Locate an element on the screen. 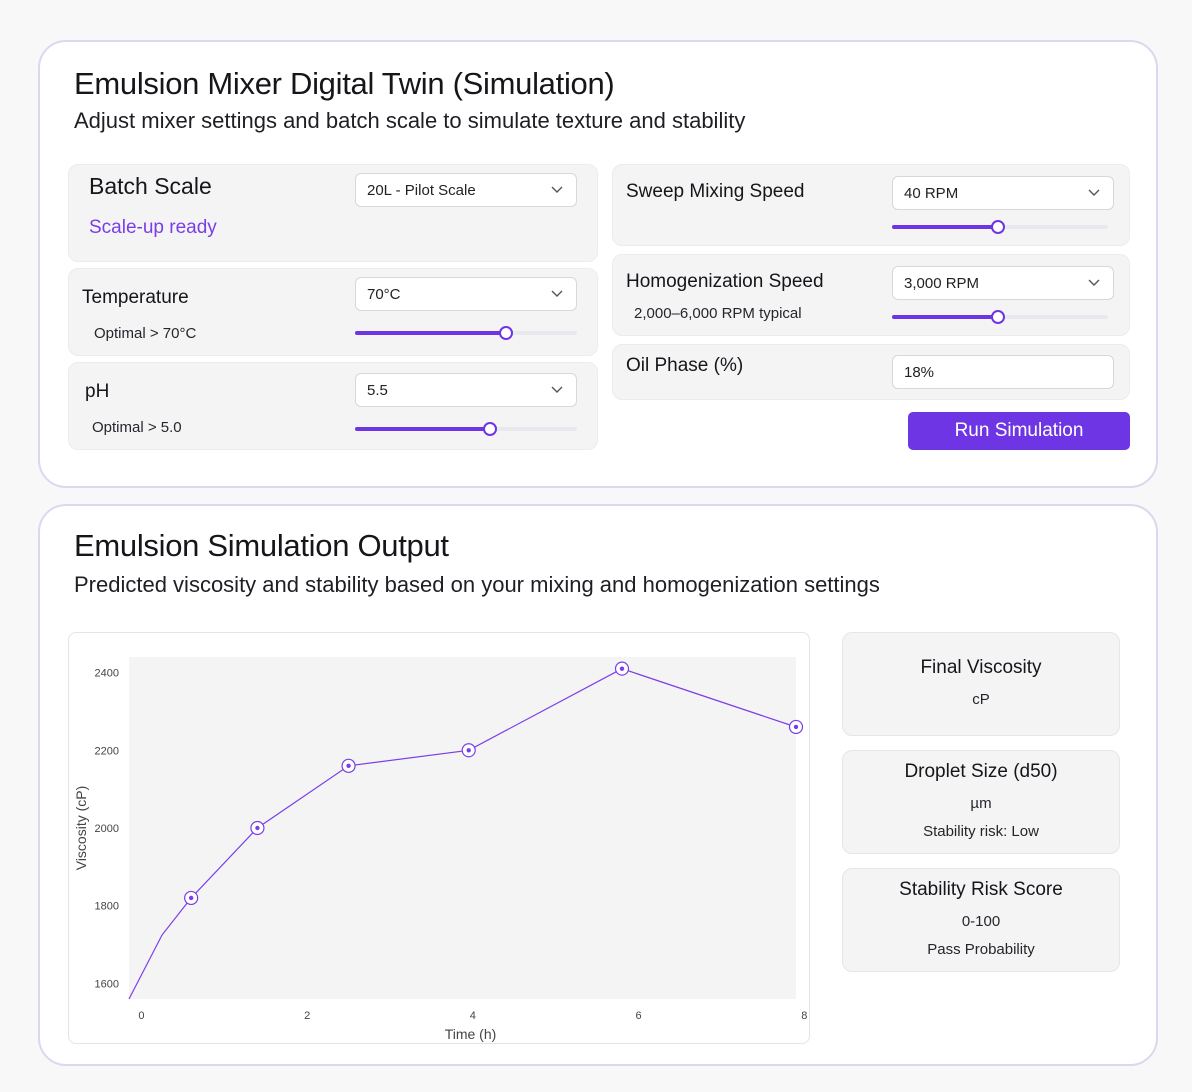 The width and height of the screenshot is (1192, 1092). oil-phase-input: 18% is located at coordinates (1003, 372).